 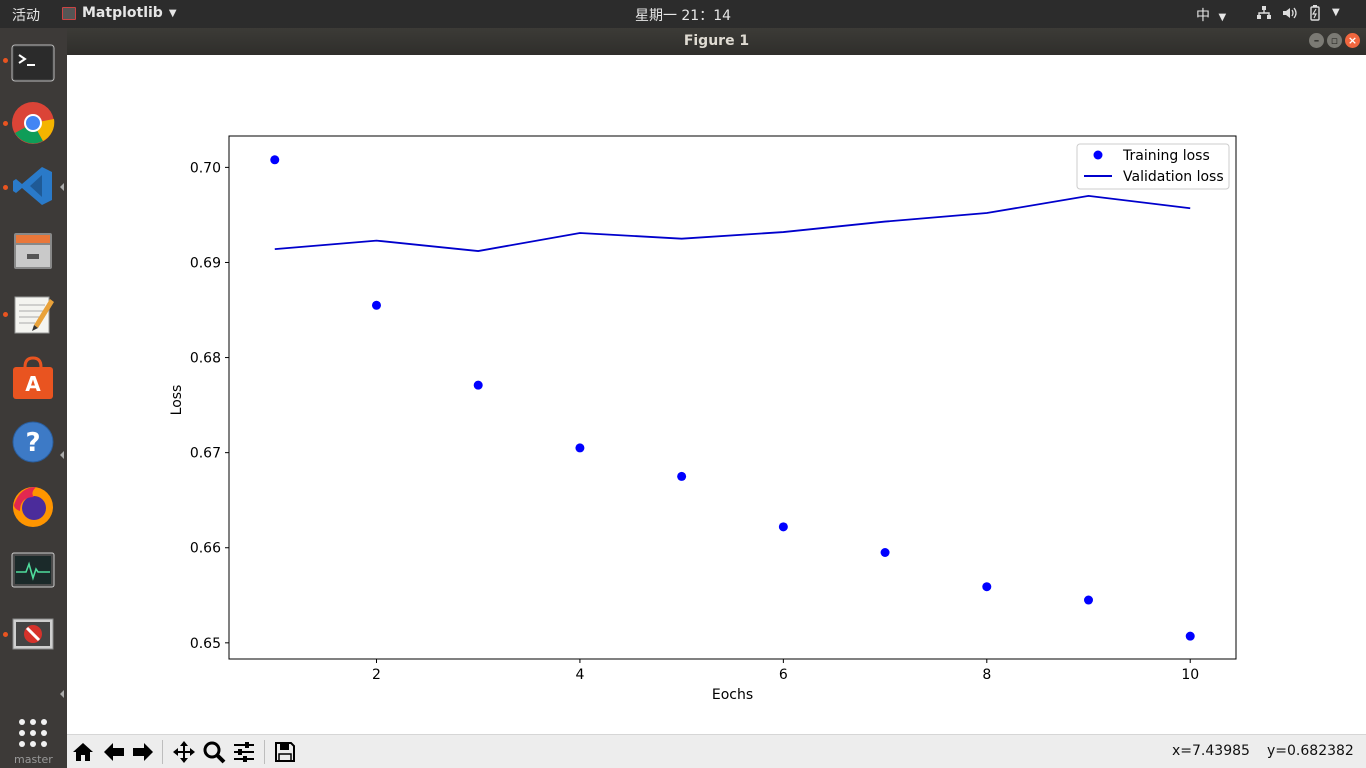 I want to click on system-monitor-icon, so click(x=33, y=570).